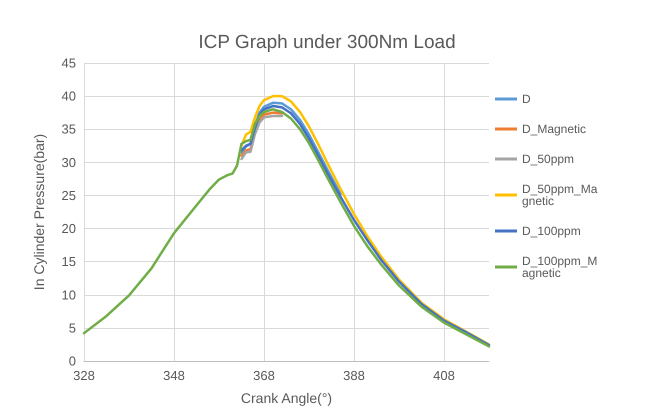  What do you see at coordinates (327, 42) in the screenshot?
I see `chart-title: ICP Graph under 300Nm Load` at bounding box center [327, 42].